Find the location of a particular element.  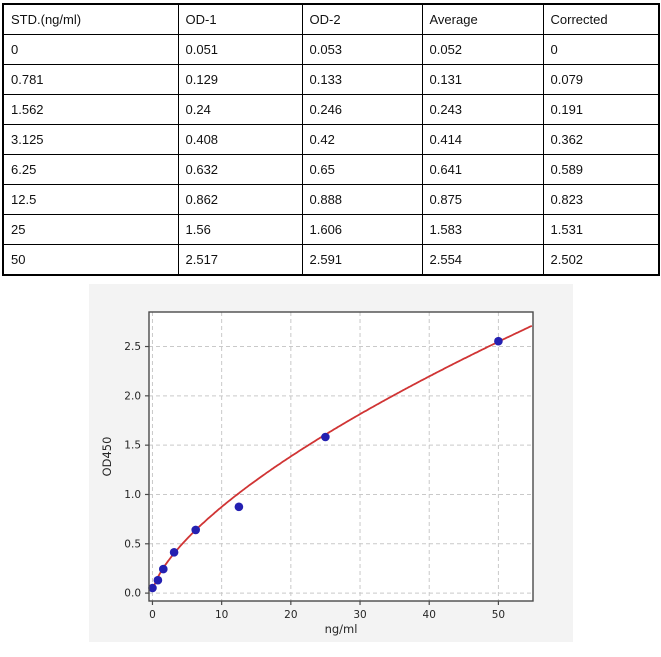

table-row: 25 1.56 1.606 1.583 1.531 is located at coordinates (331, 229).